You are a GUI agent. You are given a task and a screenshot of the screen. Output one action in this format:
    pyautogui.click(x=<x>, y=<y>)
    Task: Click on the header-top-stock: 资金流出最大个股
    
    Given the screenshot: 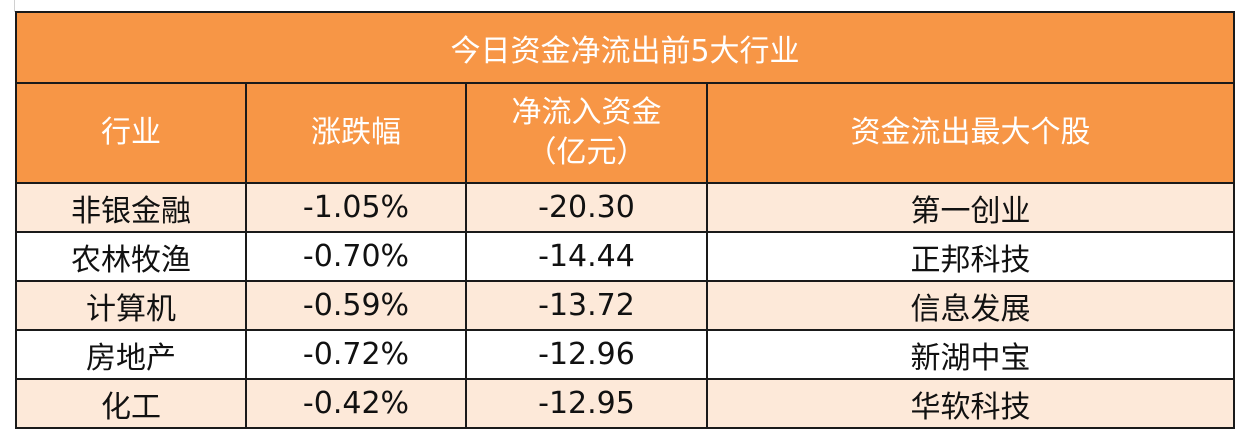 What is the action you would take?
    pyautogui.click(x=970, y=133)
    